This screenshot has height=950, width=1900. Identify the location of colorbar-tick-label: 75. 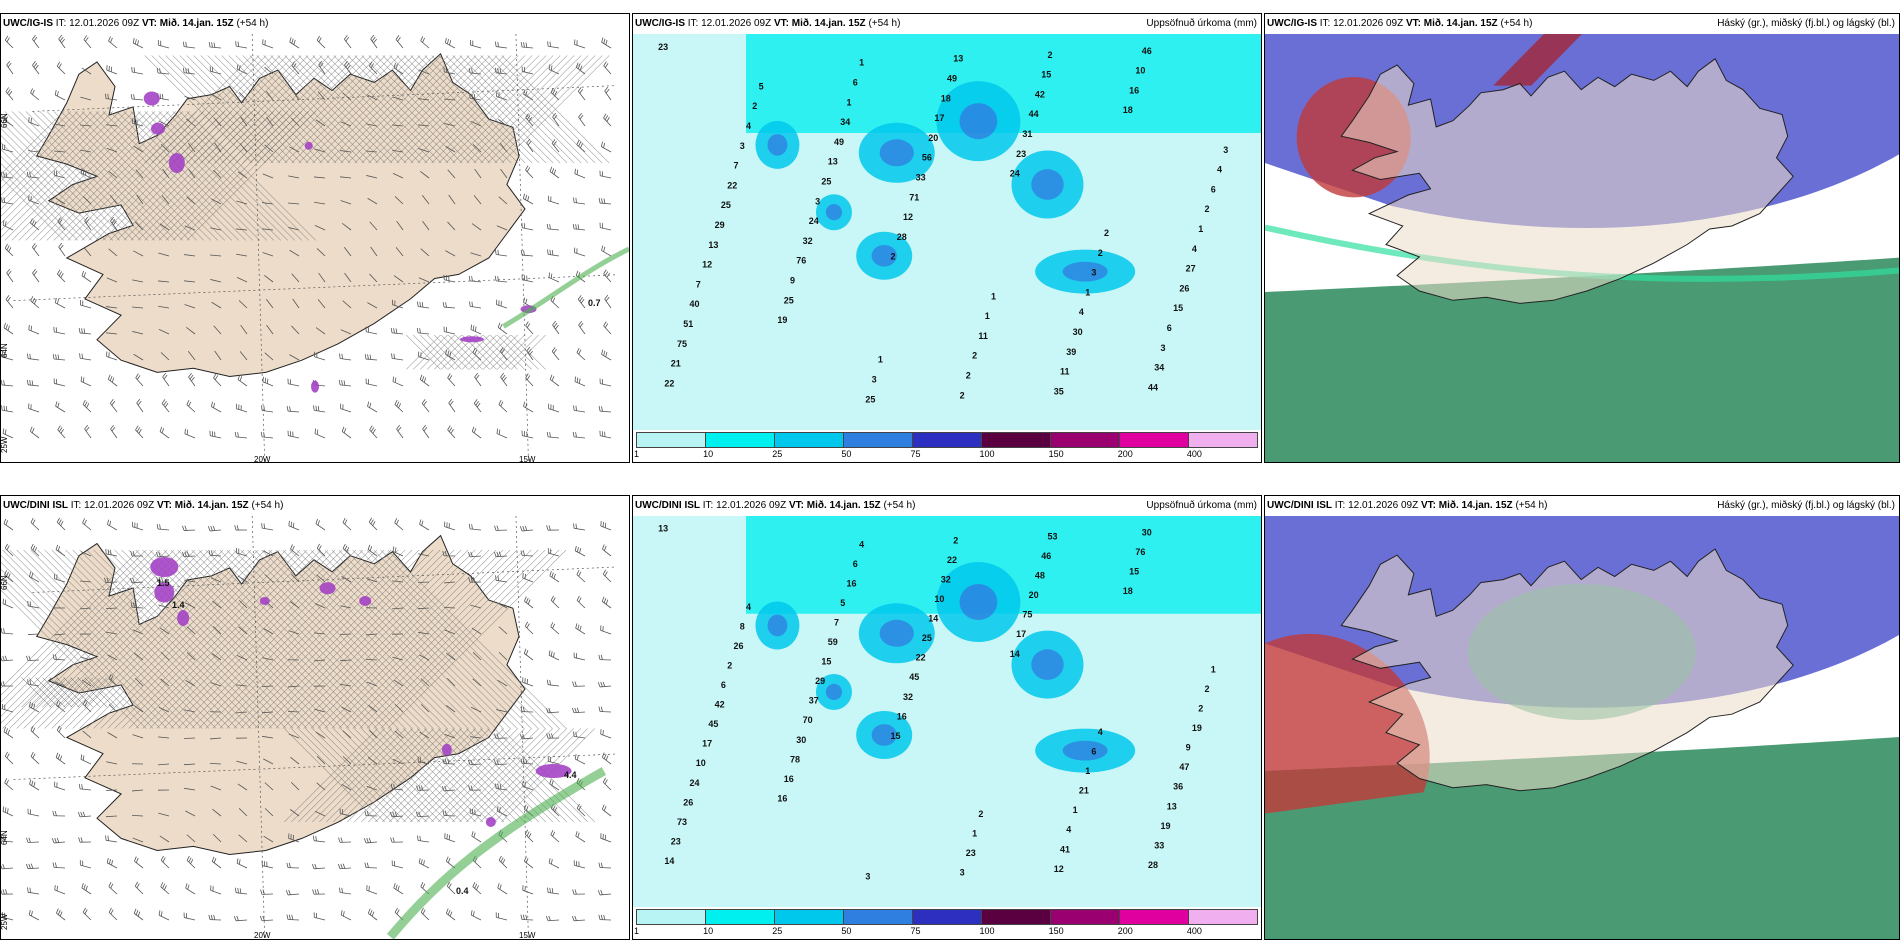
(915, 454).